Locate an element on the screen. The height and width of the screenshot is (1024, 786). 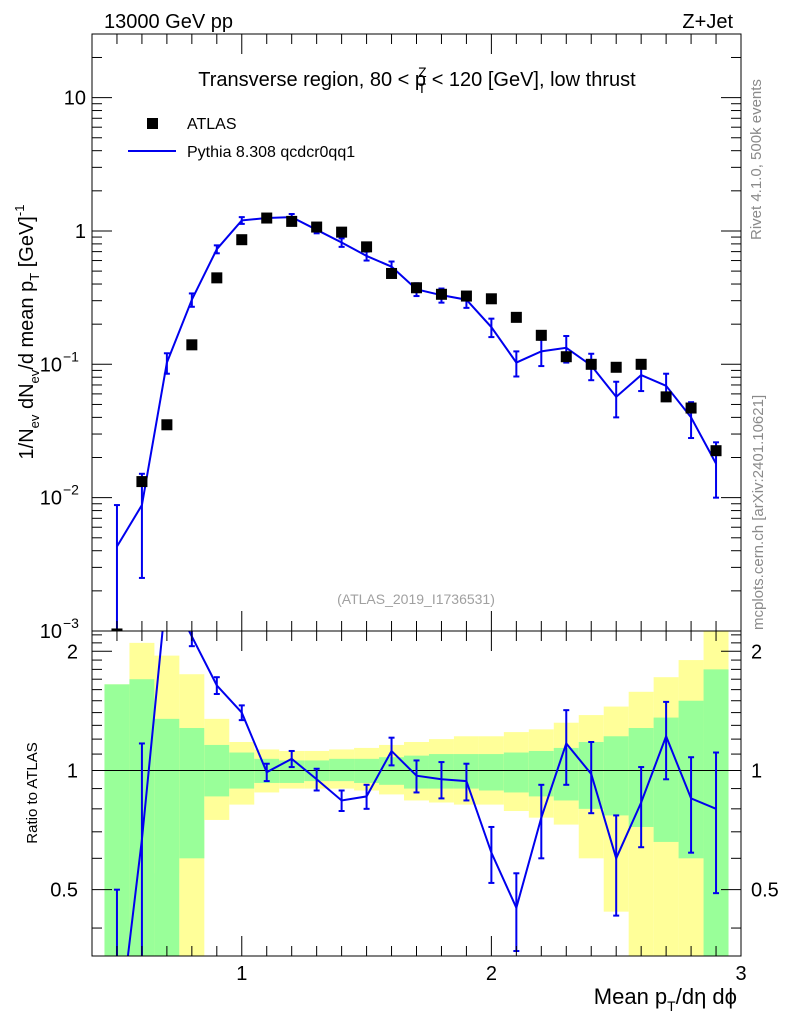
plot-title-part-1: Transverse region, 80 < p is located at coordinates (312, 80).